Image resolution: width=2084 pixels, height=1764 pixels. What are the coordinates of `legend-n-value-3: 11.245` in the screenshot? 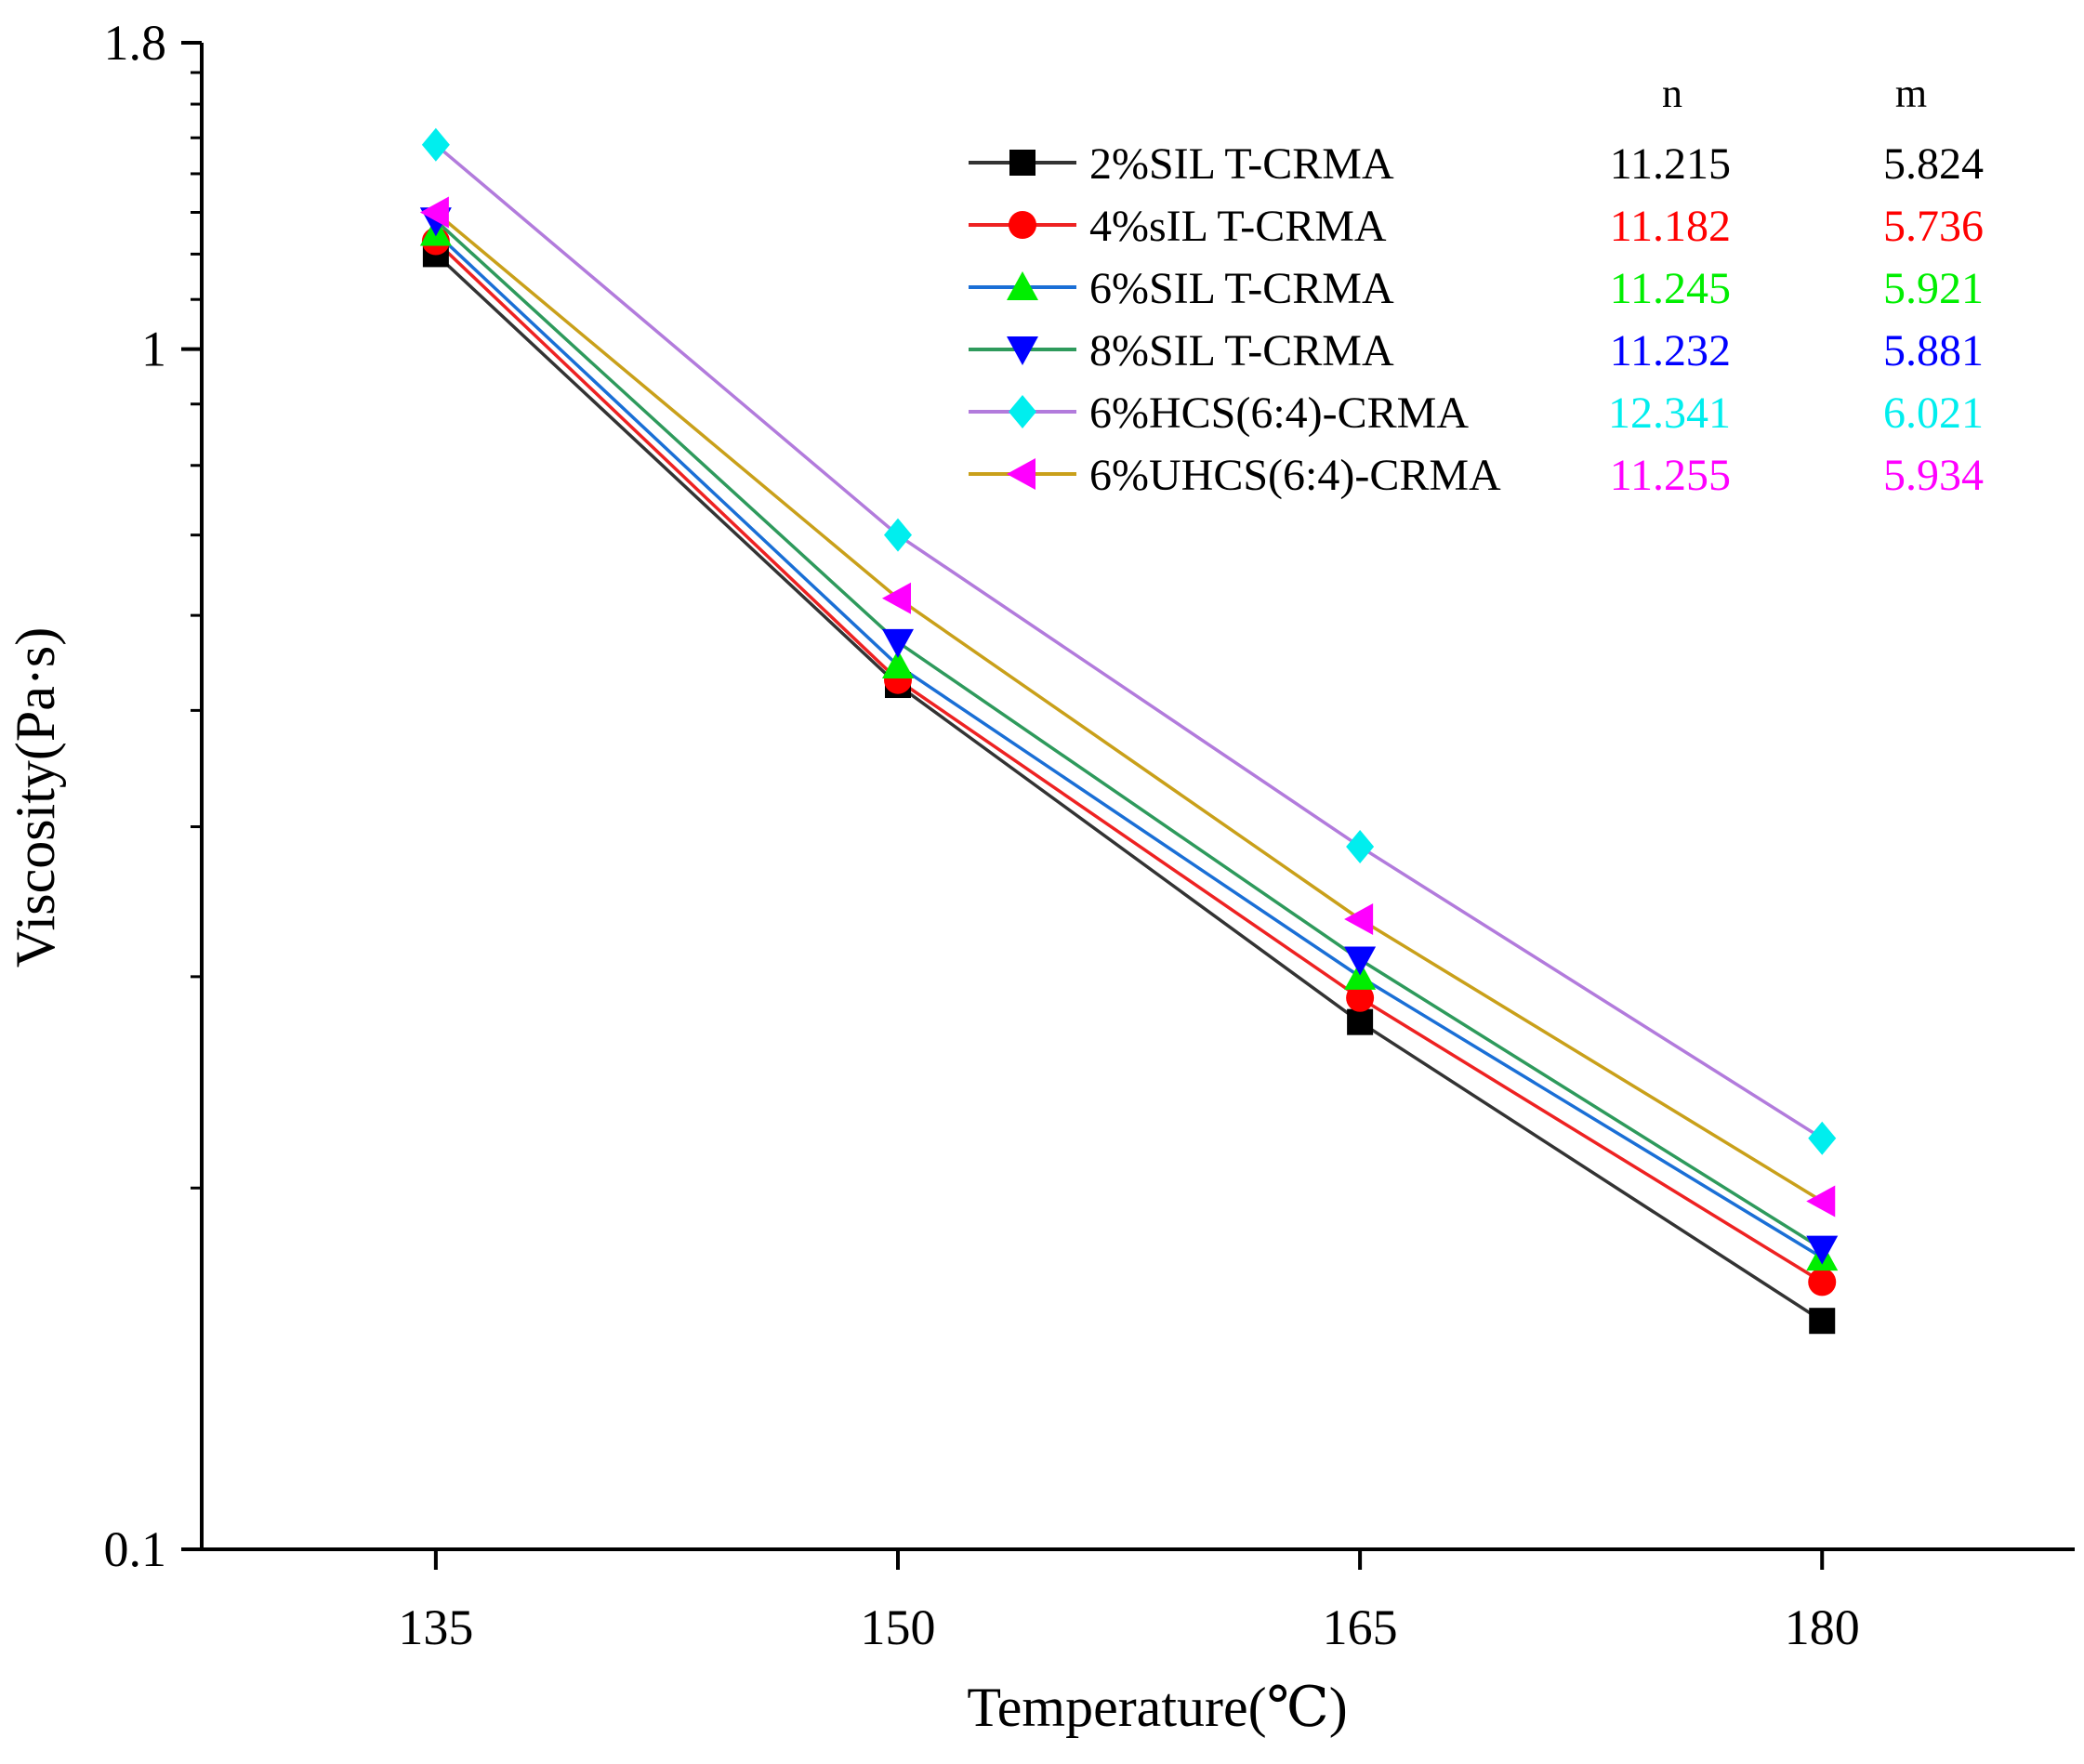 It's located at (1670, 288).